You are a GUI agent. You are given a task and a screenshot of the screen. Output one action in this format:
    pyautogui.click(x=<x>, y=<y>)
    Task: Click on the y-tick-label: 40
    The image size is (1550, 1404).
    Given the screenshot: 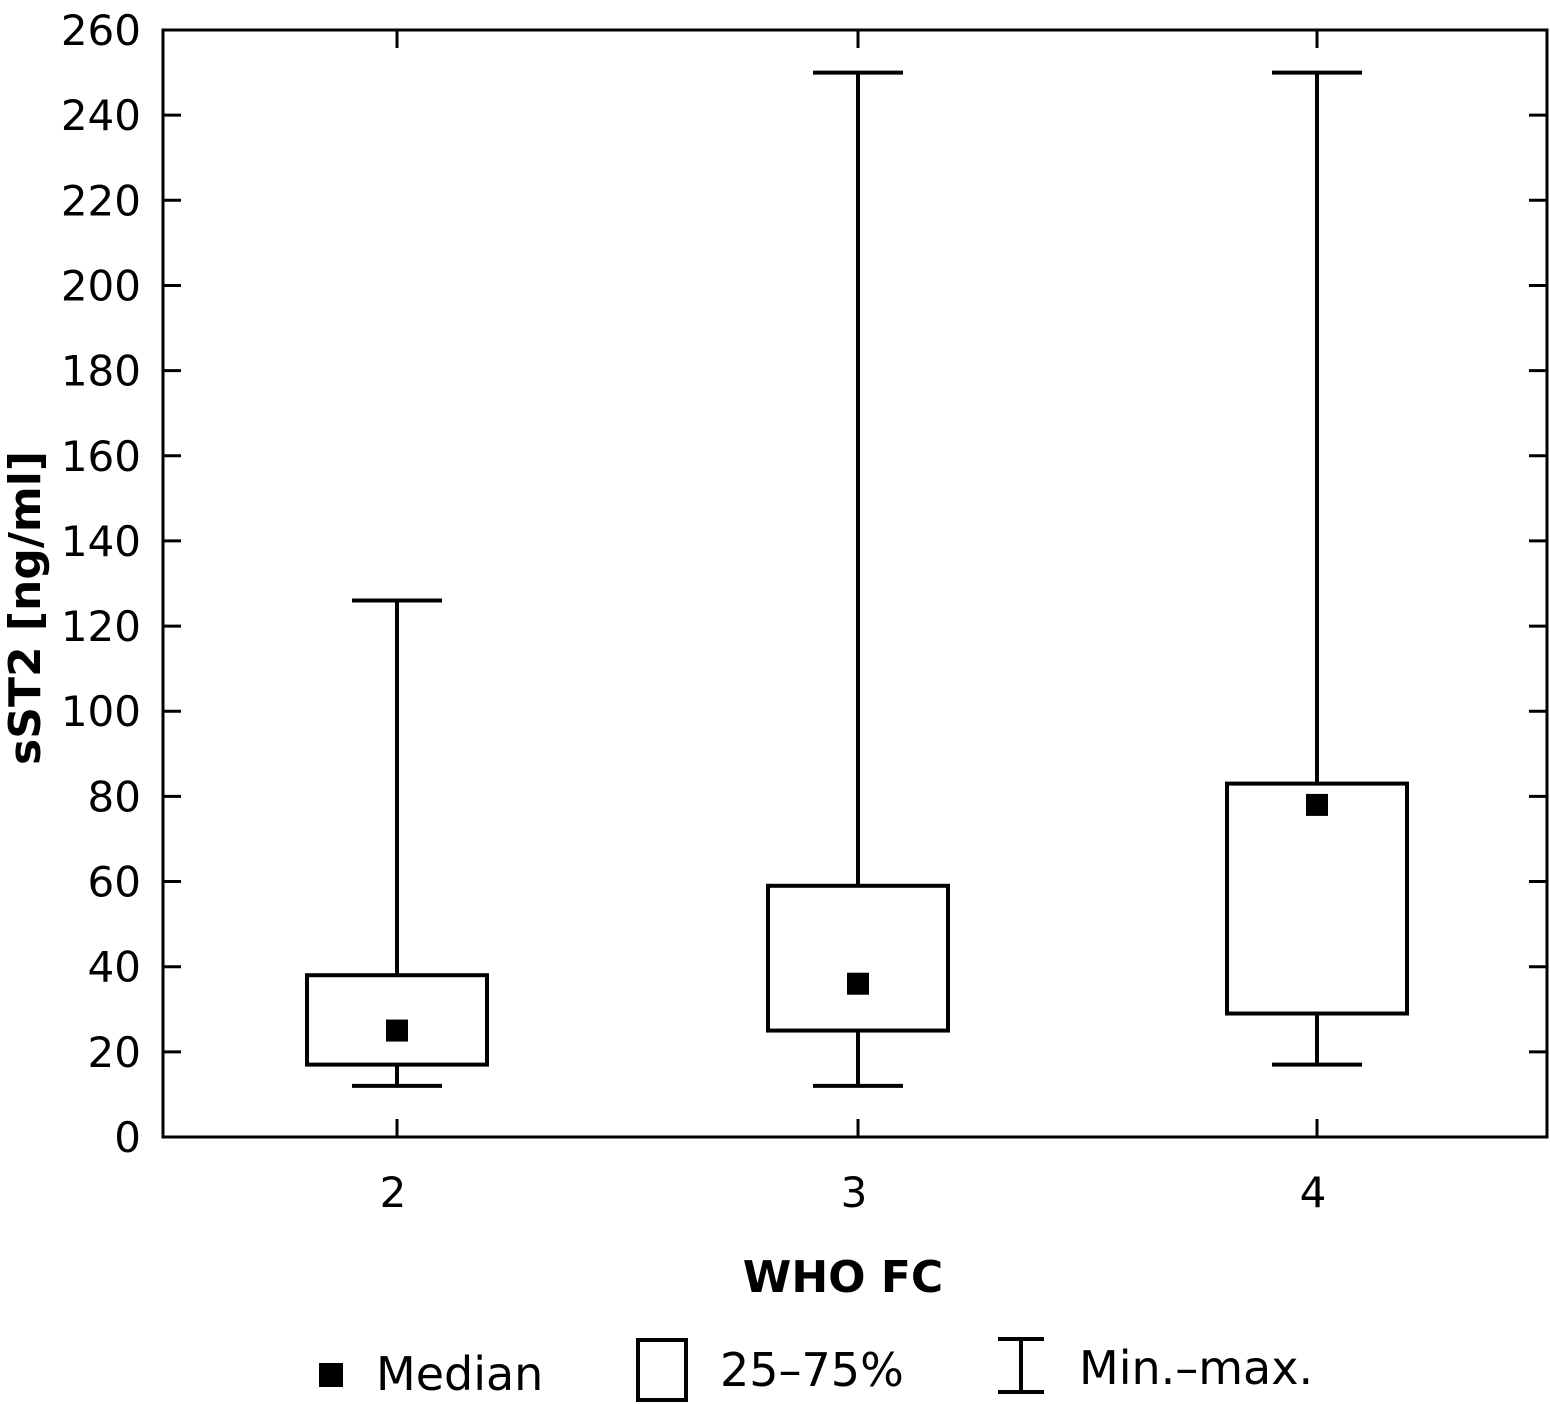 What is the action you would take?
    pyautogui.click(x=114, y=967)
    